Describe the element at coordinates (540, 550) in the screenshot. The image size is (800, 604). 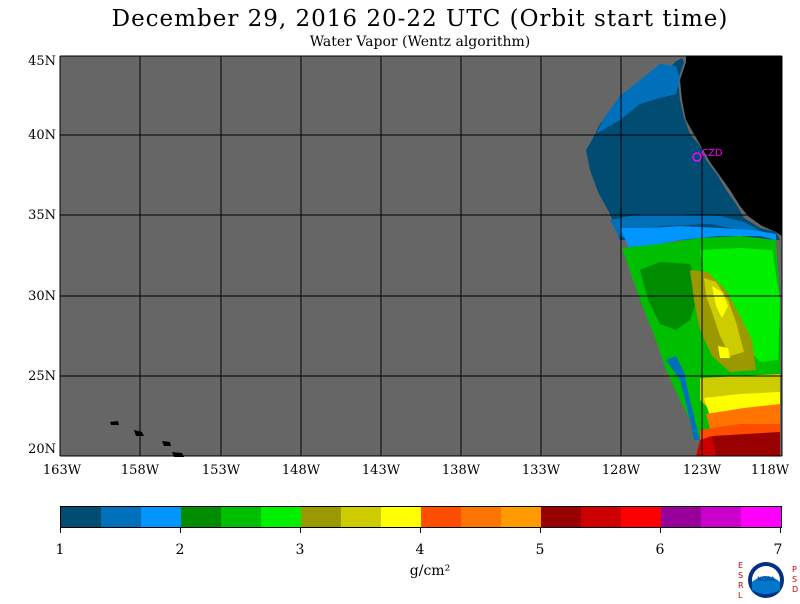
I see `colorbar-label-5: 5` at that location.